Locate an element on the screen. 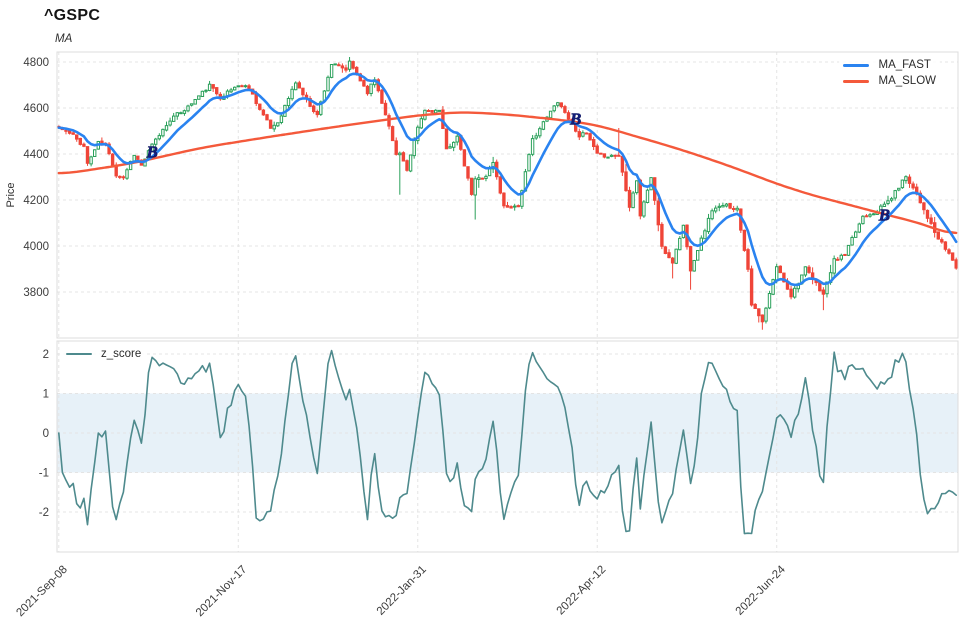  svg-text: 4000 is located at coordinates (36, 247).